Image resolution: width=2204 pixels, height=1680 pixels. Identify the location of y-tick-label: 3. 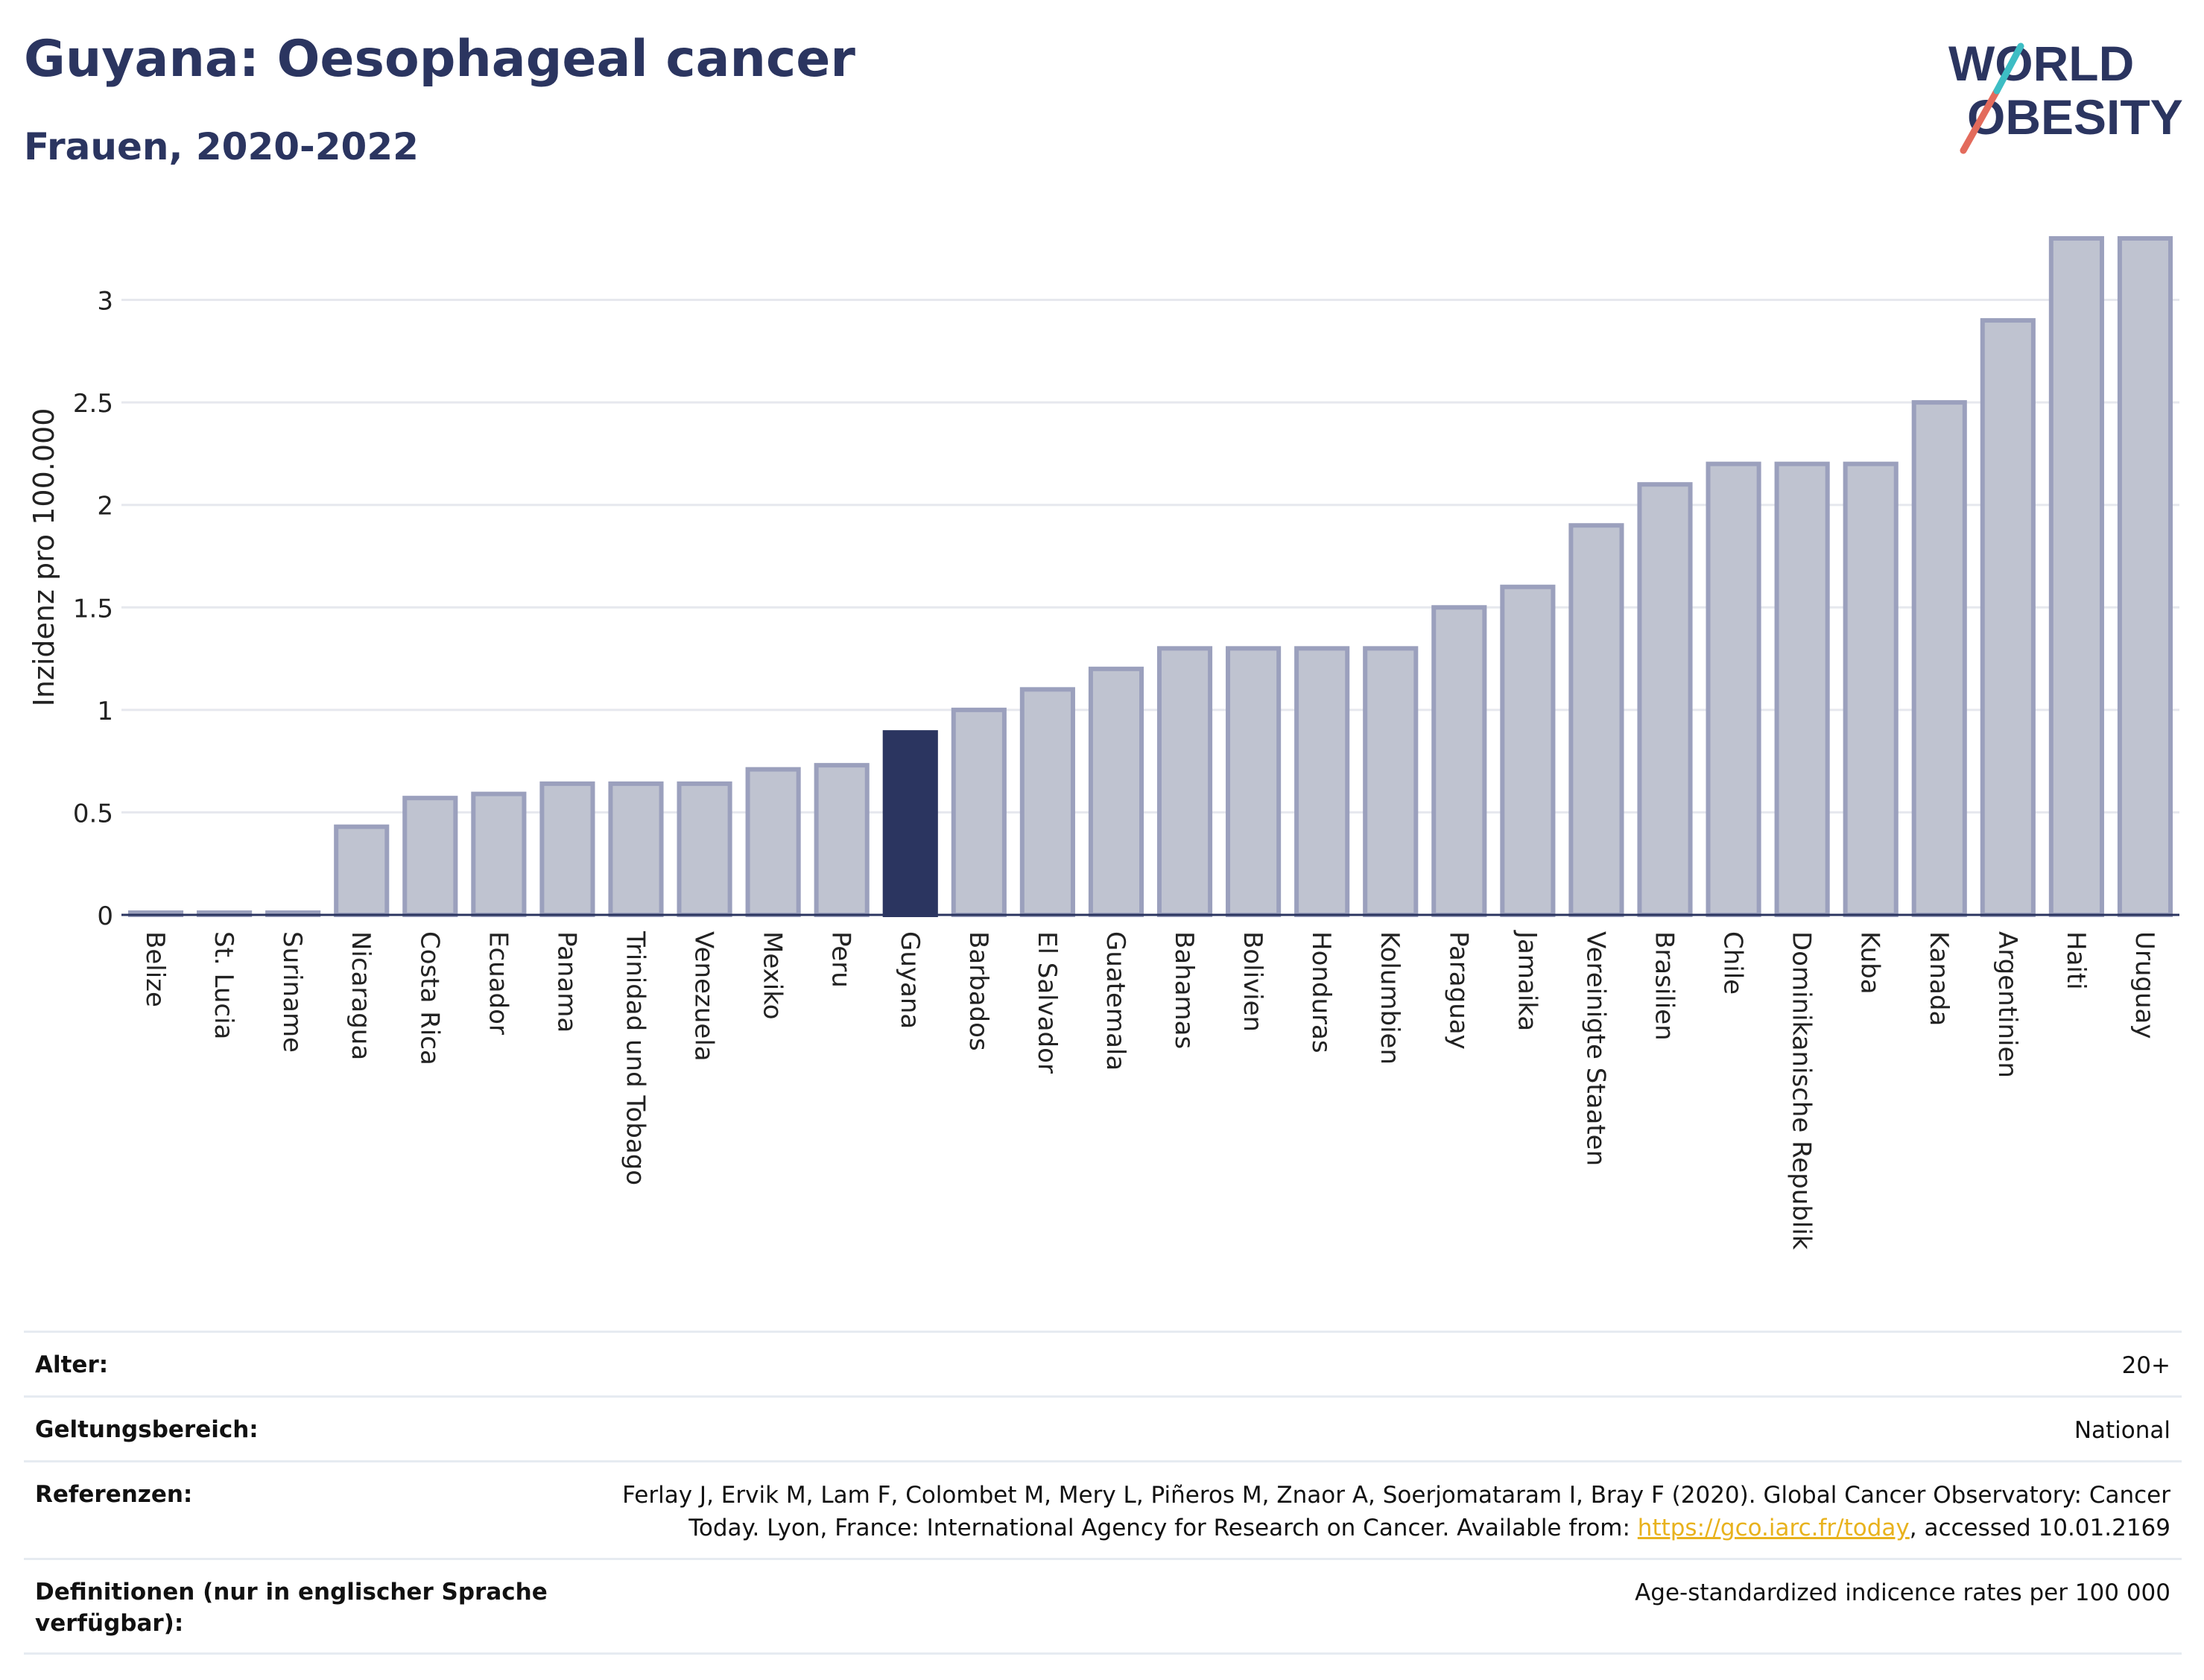
(105, 302).